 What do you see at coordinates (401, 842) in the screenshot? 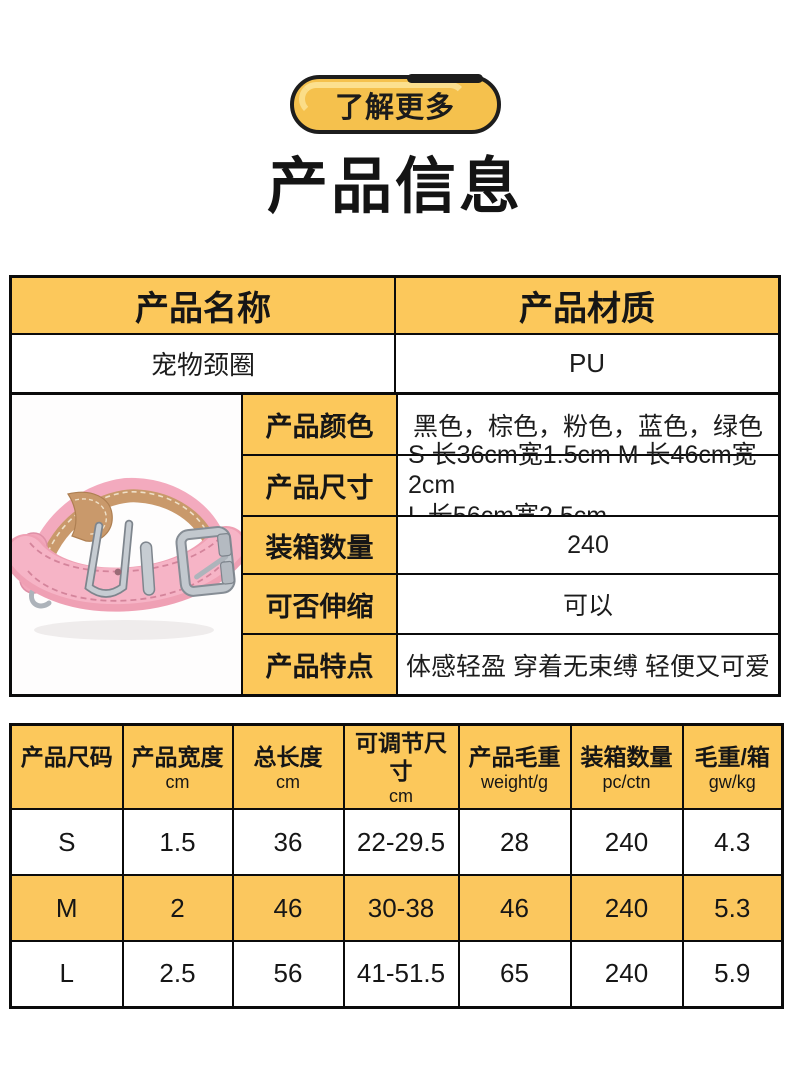
I see `cell-adjust-s: 22-29.5` at bounding box center [401, 842].